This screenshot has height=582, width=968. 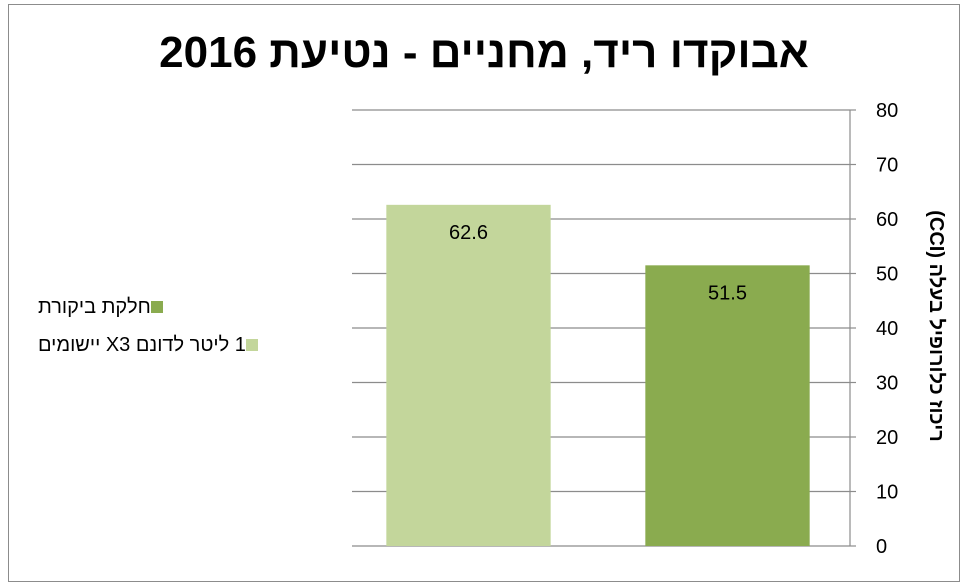 I want to click on y-tick-label: 0, so click(x=881, y=547).